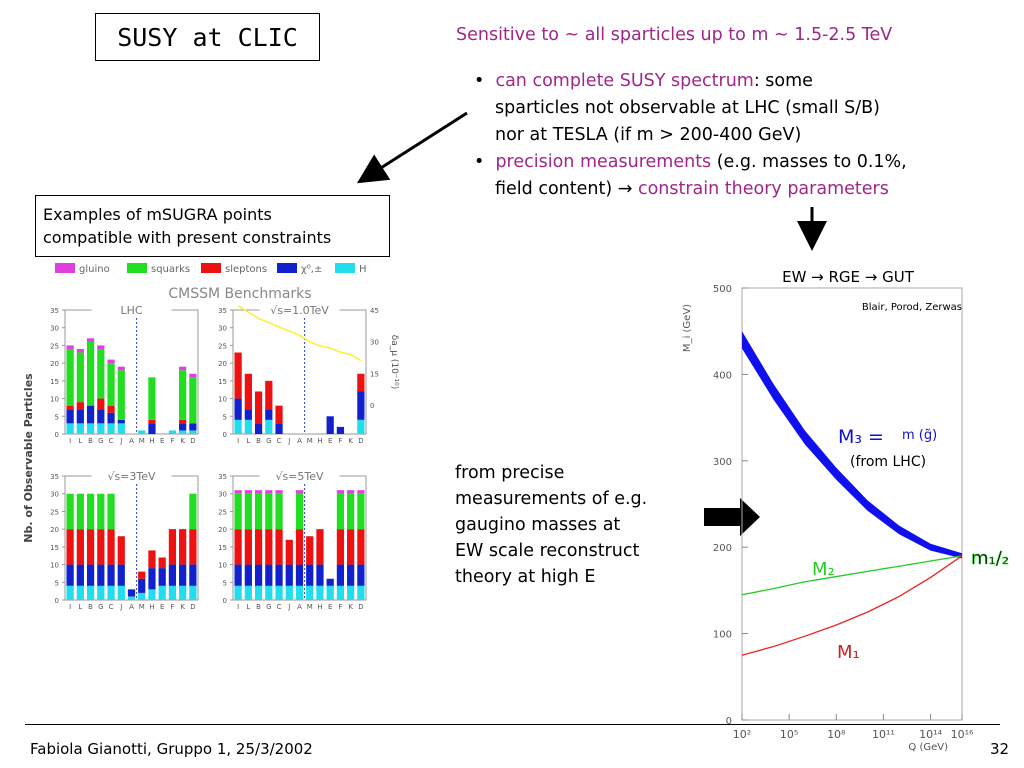 The width and height of the screenshot is (1024, 768). Describe the element at coordinates (80, 441) in the screenshot. I see `x-tick-label: L` at that location.